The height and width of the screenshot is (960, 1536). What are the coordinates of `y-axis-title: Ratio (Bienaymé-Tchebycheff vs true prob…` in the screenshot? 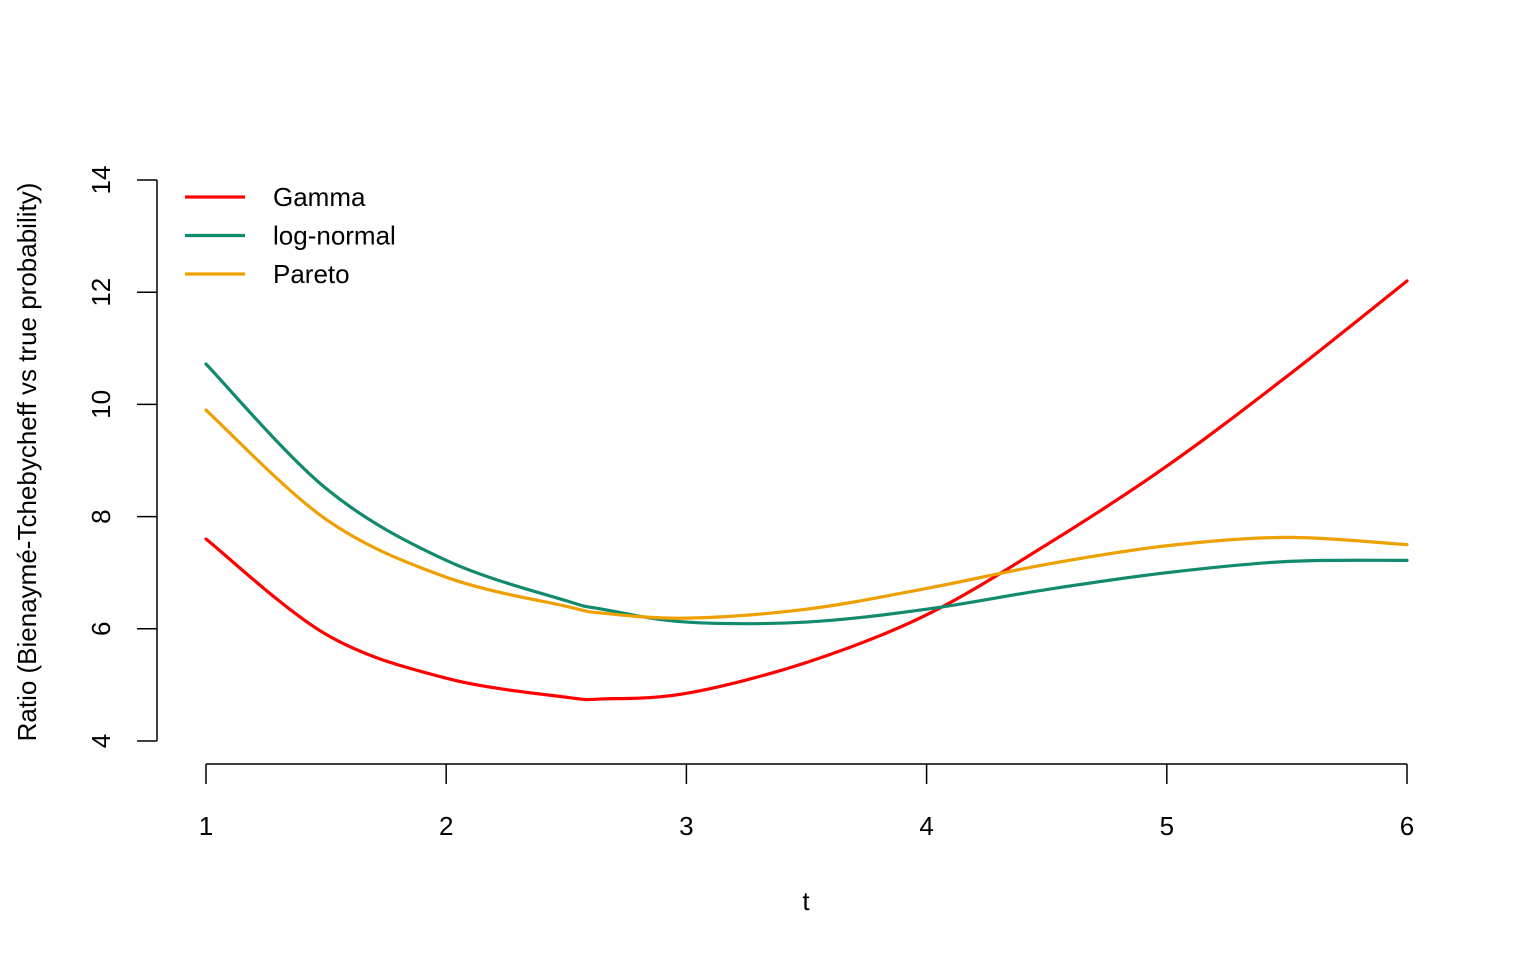 It's located at (27, 462).